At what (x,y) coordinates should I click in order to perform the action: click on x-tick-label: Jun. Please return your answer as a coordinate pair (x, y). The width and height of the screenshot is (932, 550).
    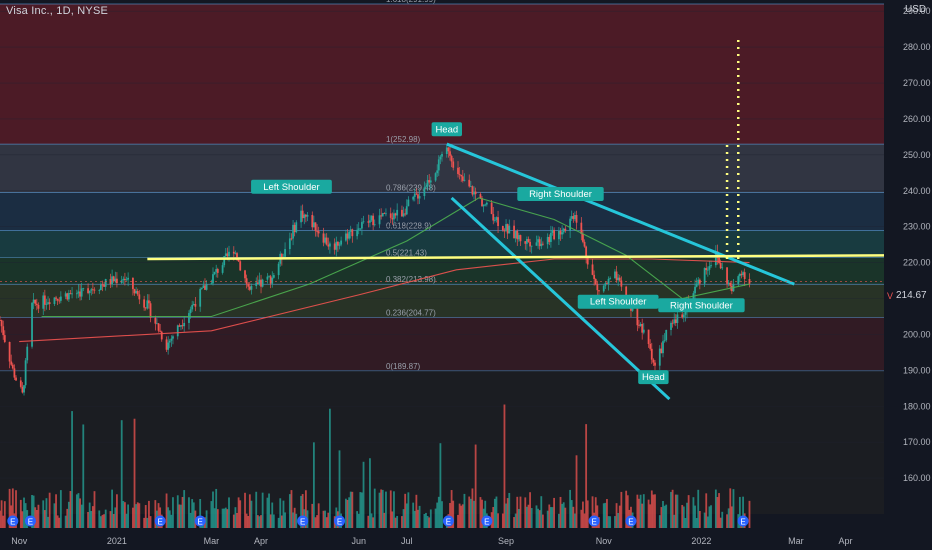
    Looking at the image, I should click on (358, 541).